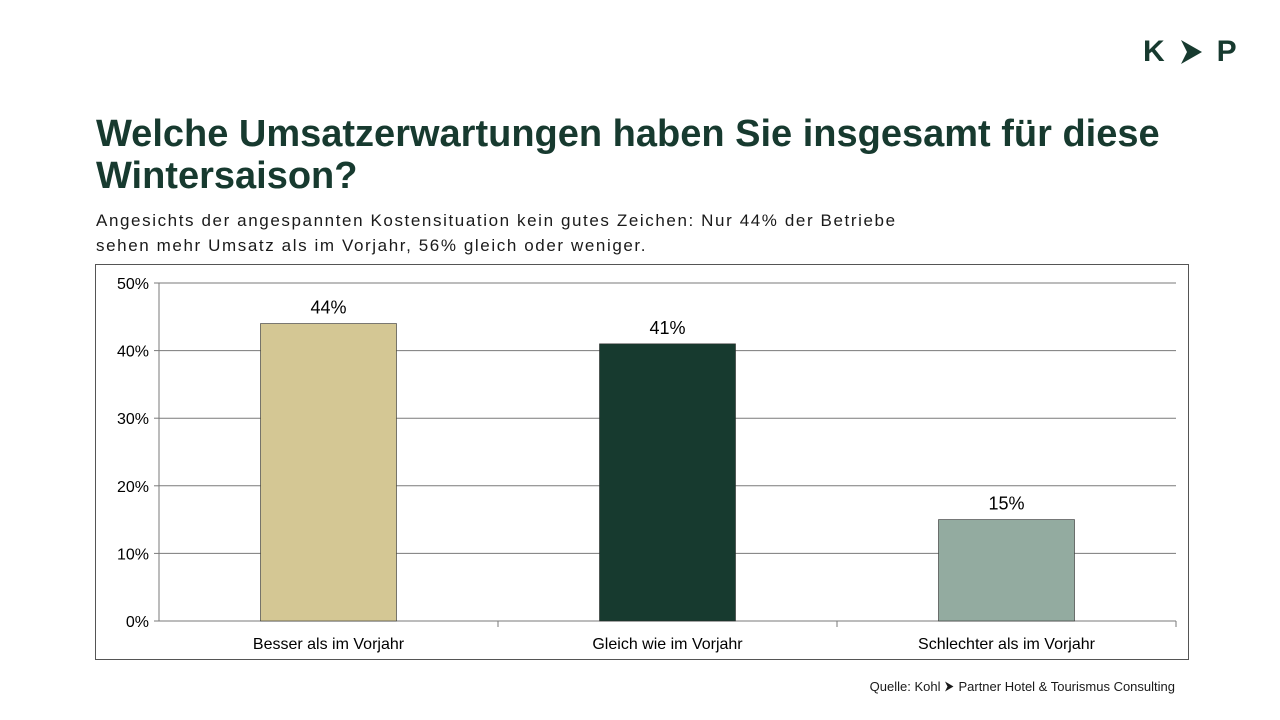 Image resolution: width=1280 pixels, height=720 pixels. I want to click on logo-chevron-icon, so click(1191, 52).